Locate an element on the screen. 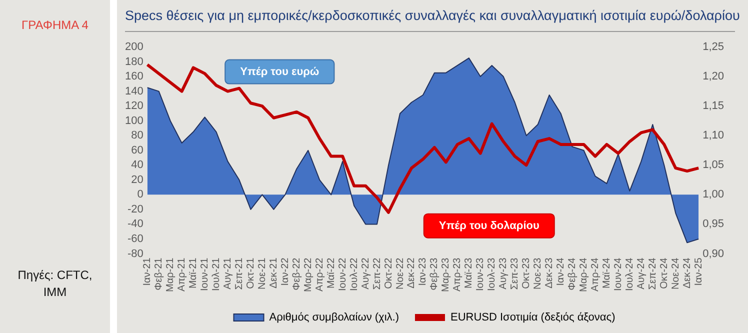 The width and height of the screenshot is (748, 333). x-tick-label: Ιουλ-24 is located at coordinates (630, 274).